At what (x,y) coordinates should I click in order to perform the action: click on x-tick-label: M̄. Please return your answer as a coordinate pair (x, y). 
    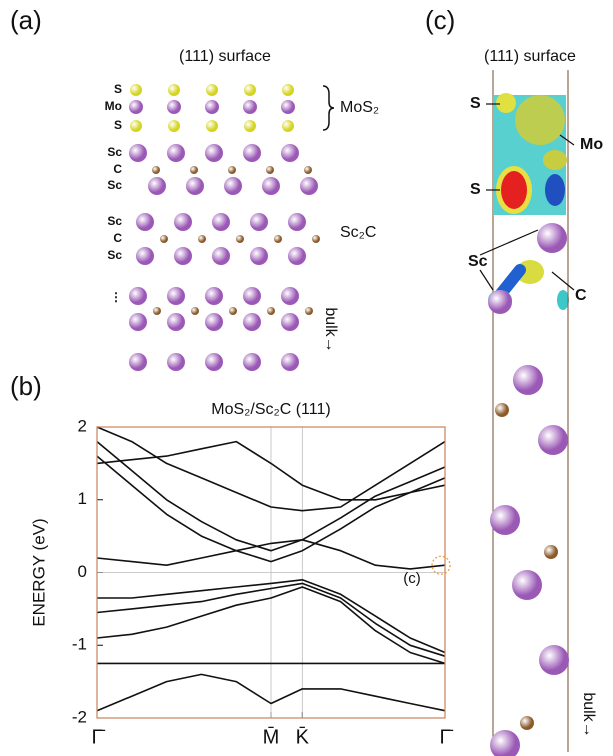
    Looking at the image, I should click on (271, 736).